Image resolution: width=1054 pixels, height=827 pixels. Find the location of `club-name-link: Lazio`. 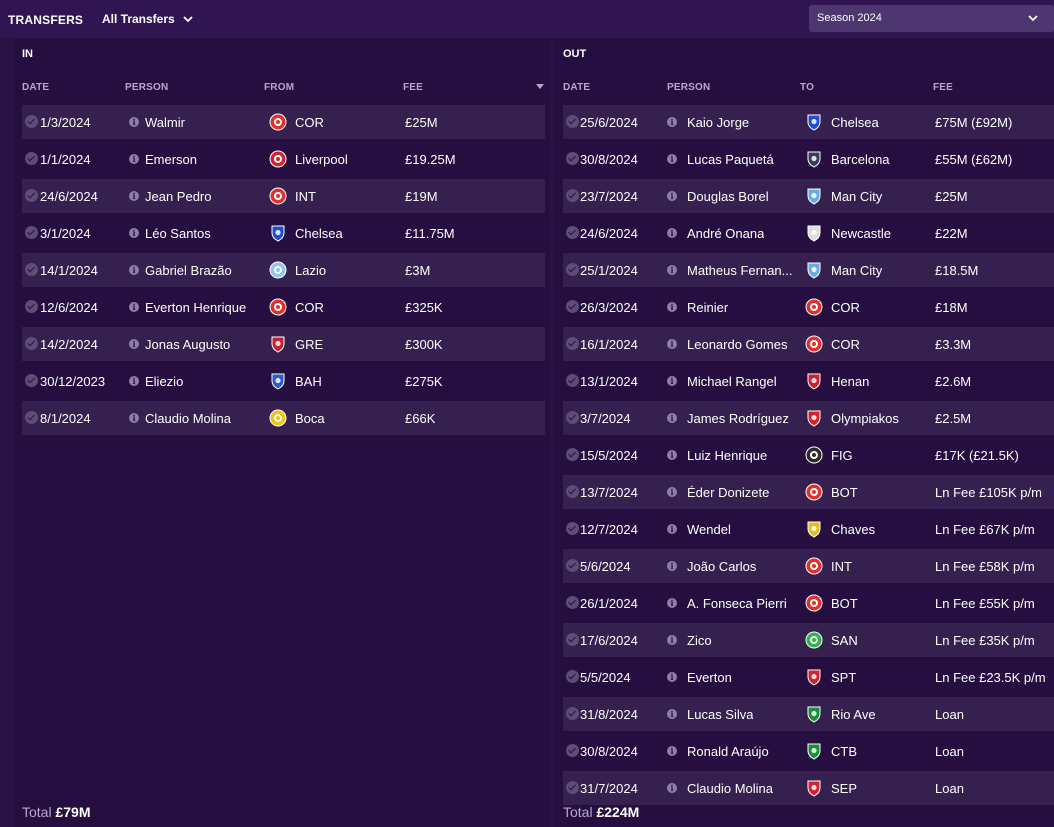

club-name-link: Lazio is located at coordinates (311, 270).